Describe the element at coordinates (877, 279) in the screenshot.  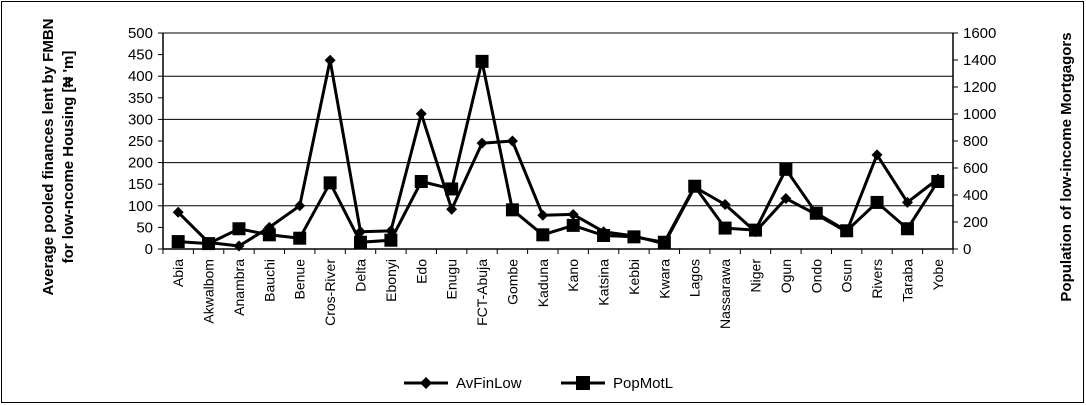
I see `x-tick-label: Rivers` at that location.